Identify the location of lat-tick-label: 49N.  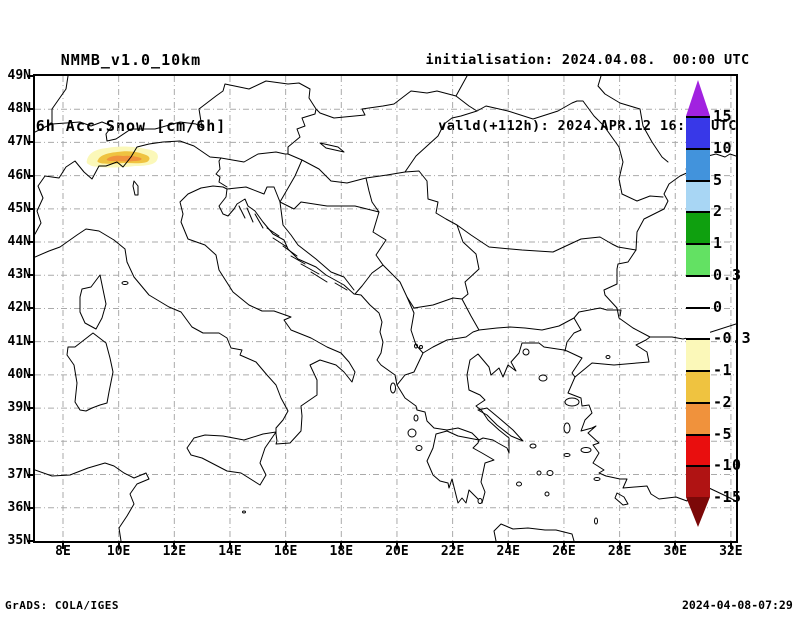
(19, 75).